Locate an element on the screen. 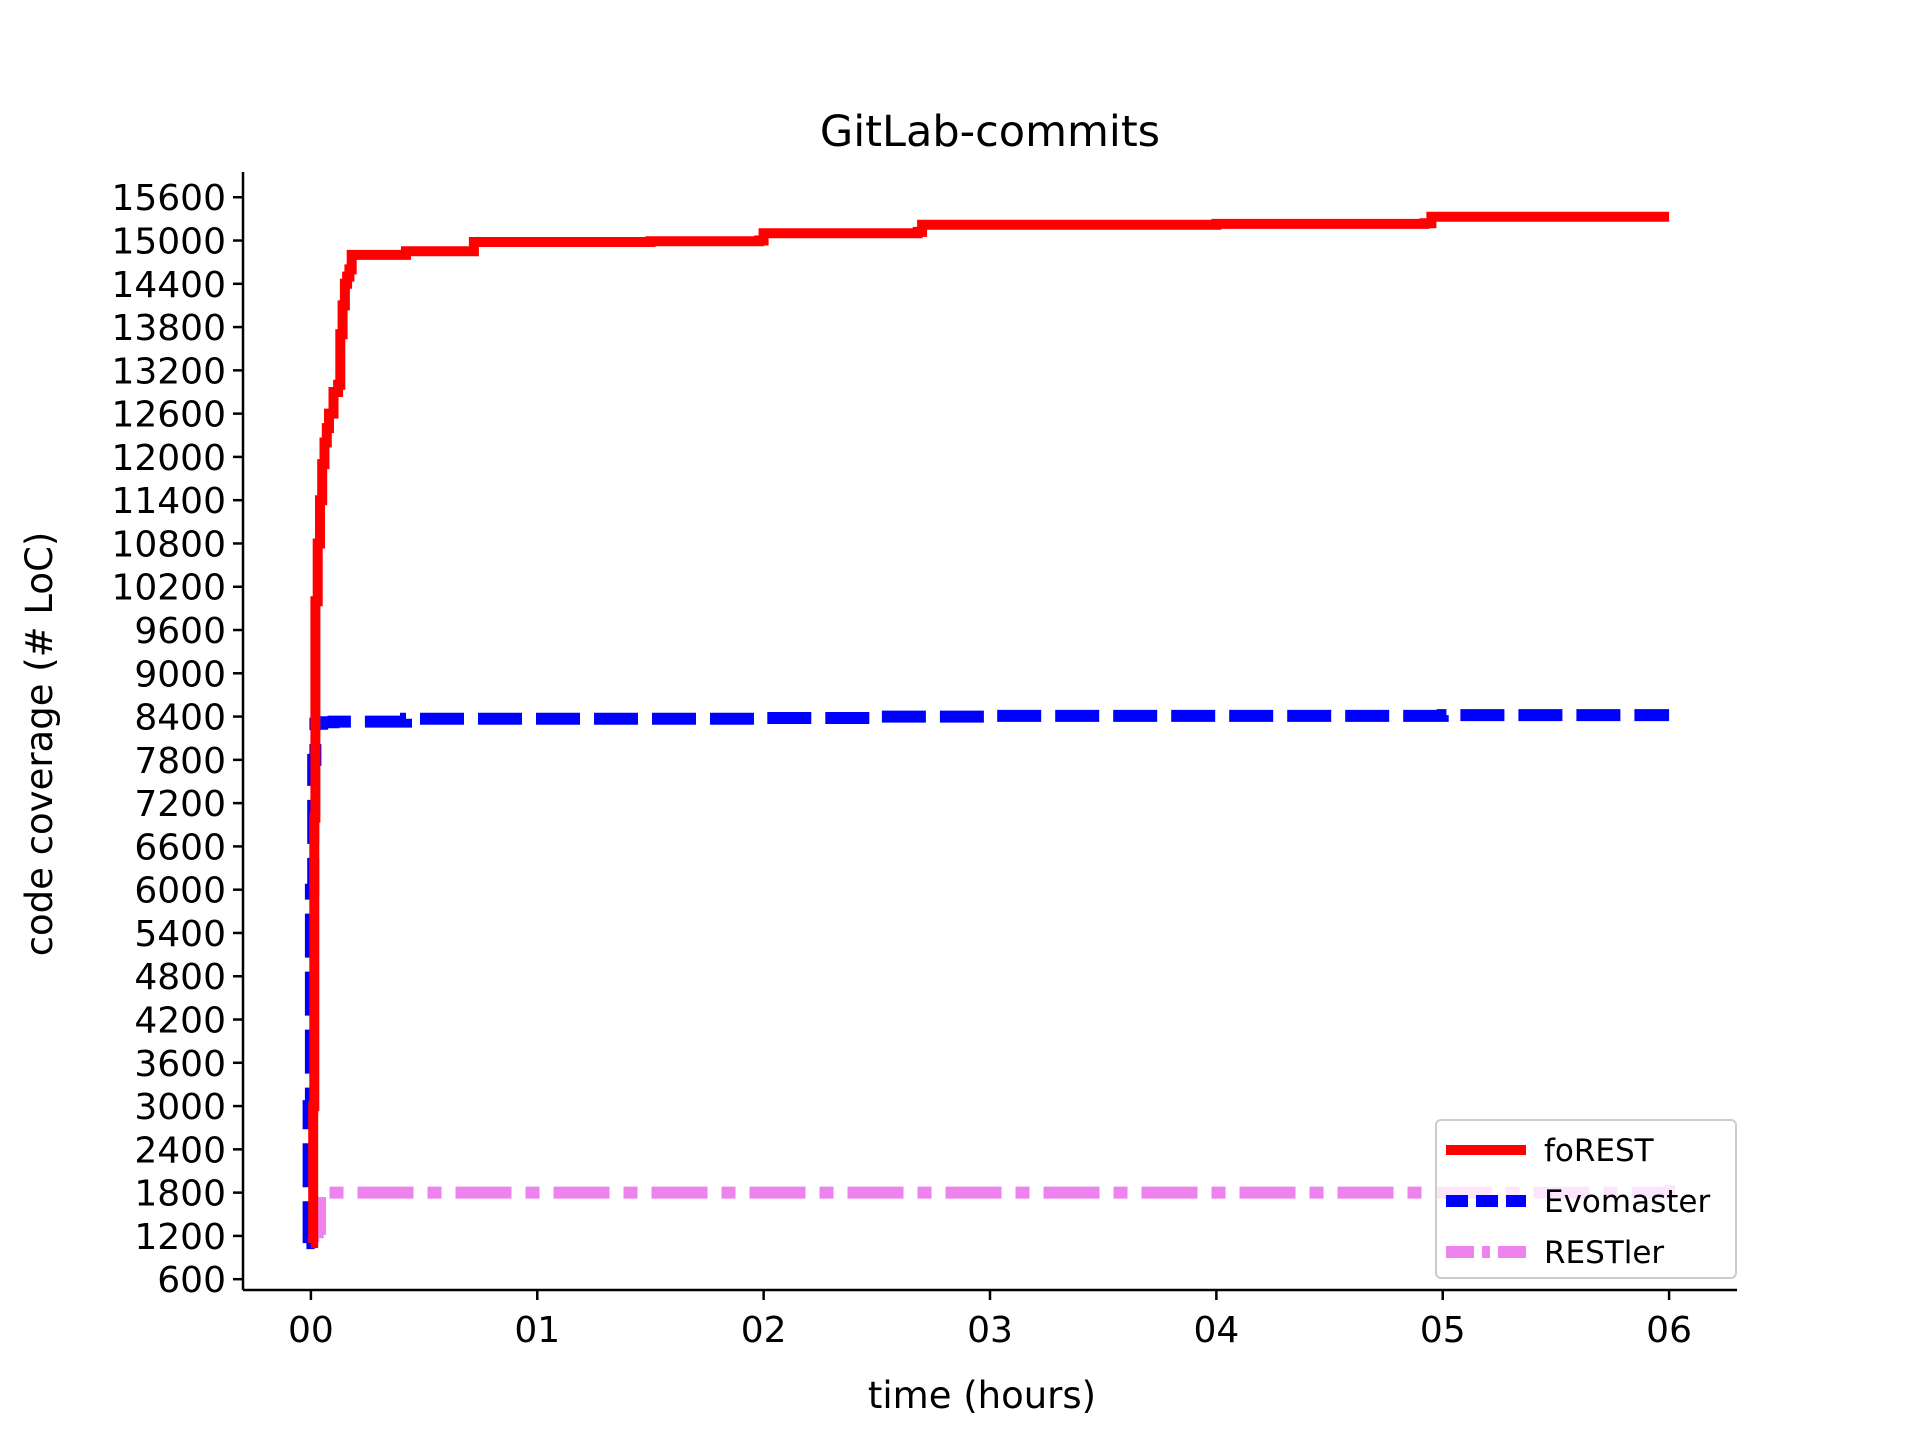 The height and width of the screenshot is (1440, 1920). y-tick-label: 13800 is located at coordinates (168, 328).